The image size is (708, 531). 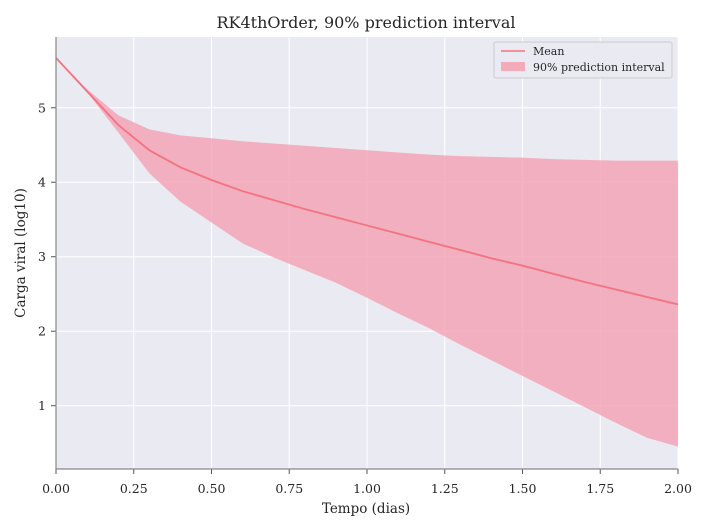 I want to click on y-tick-label: 5, so click(x=42, y=107).